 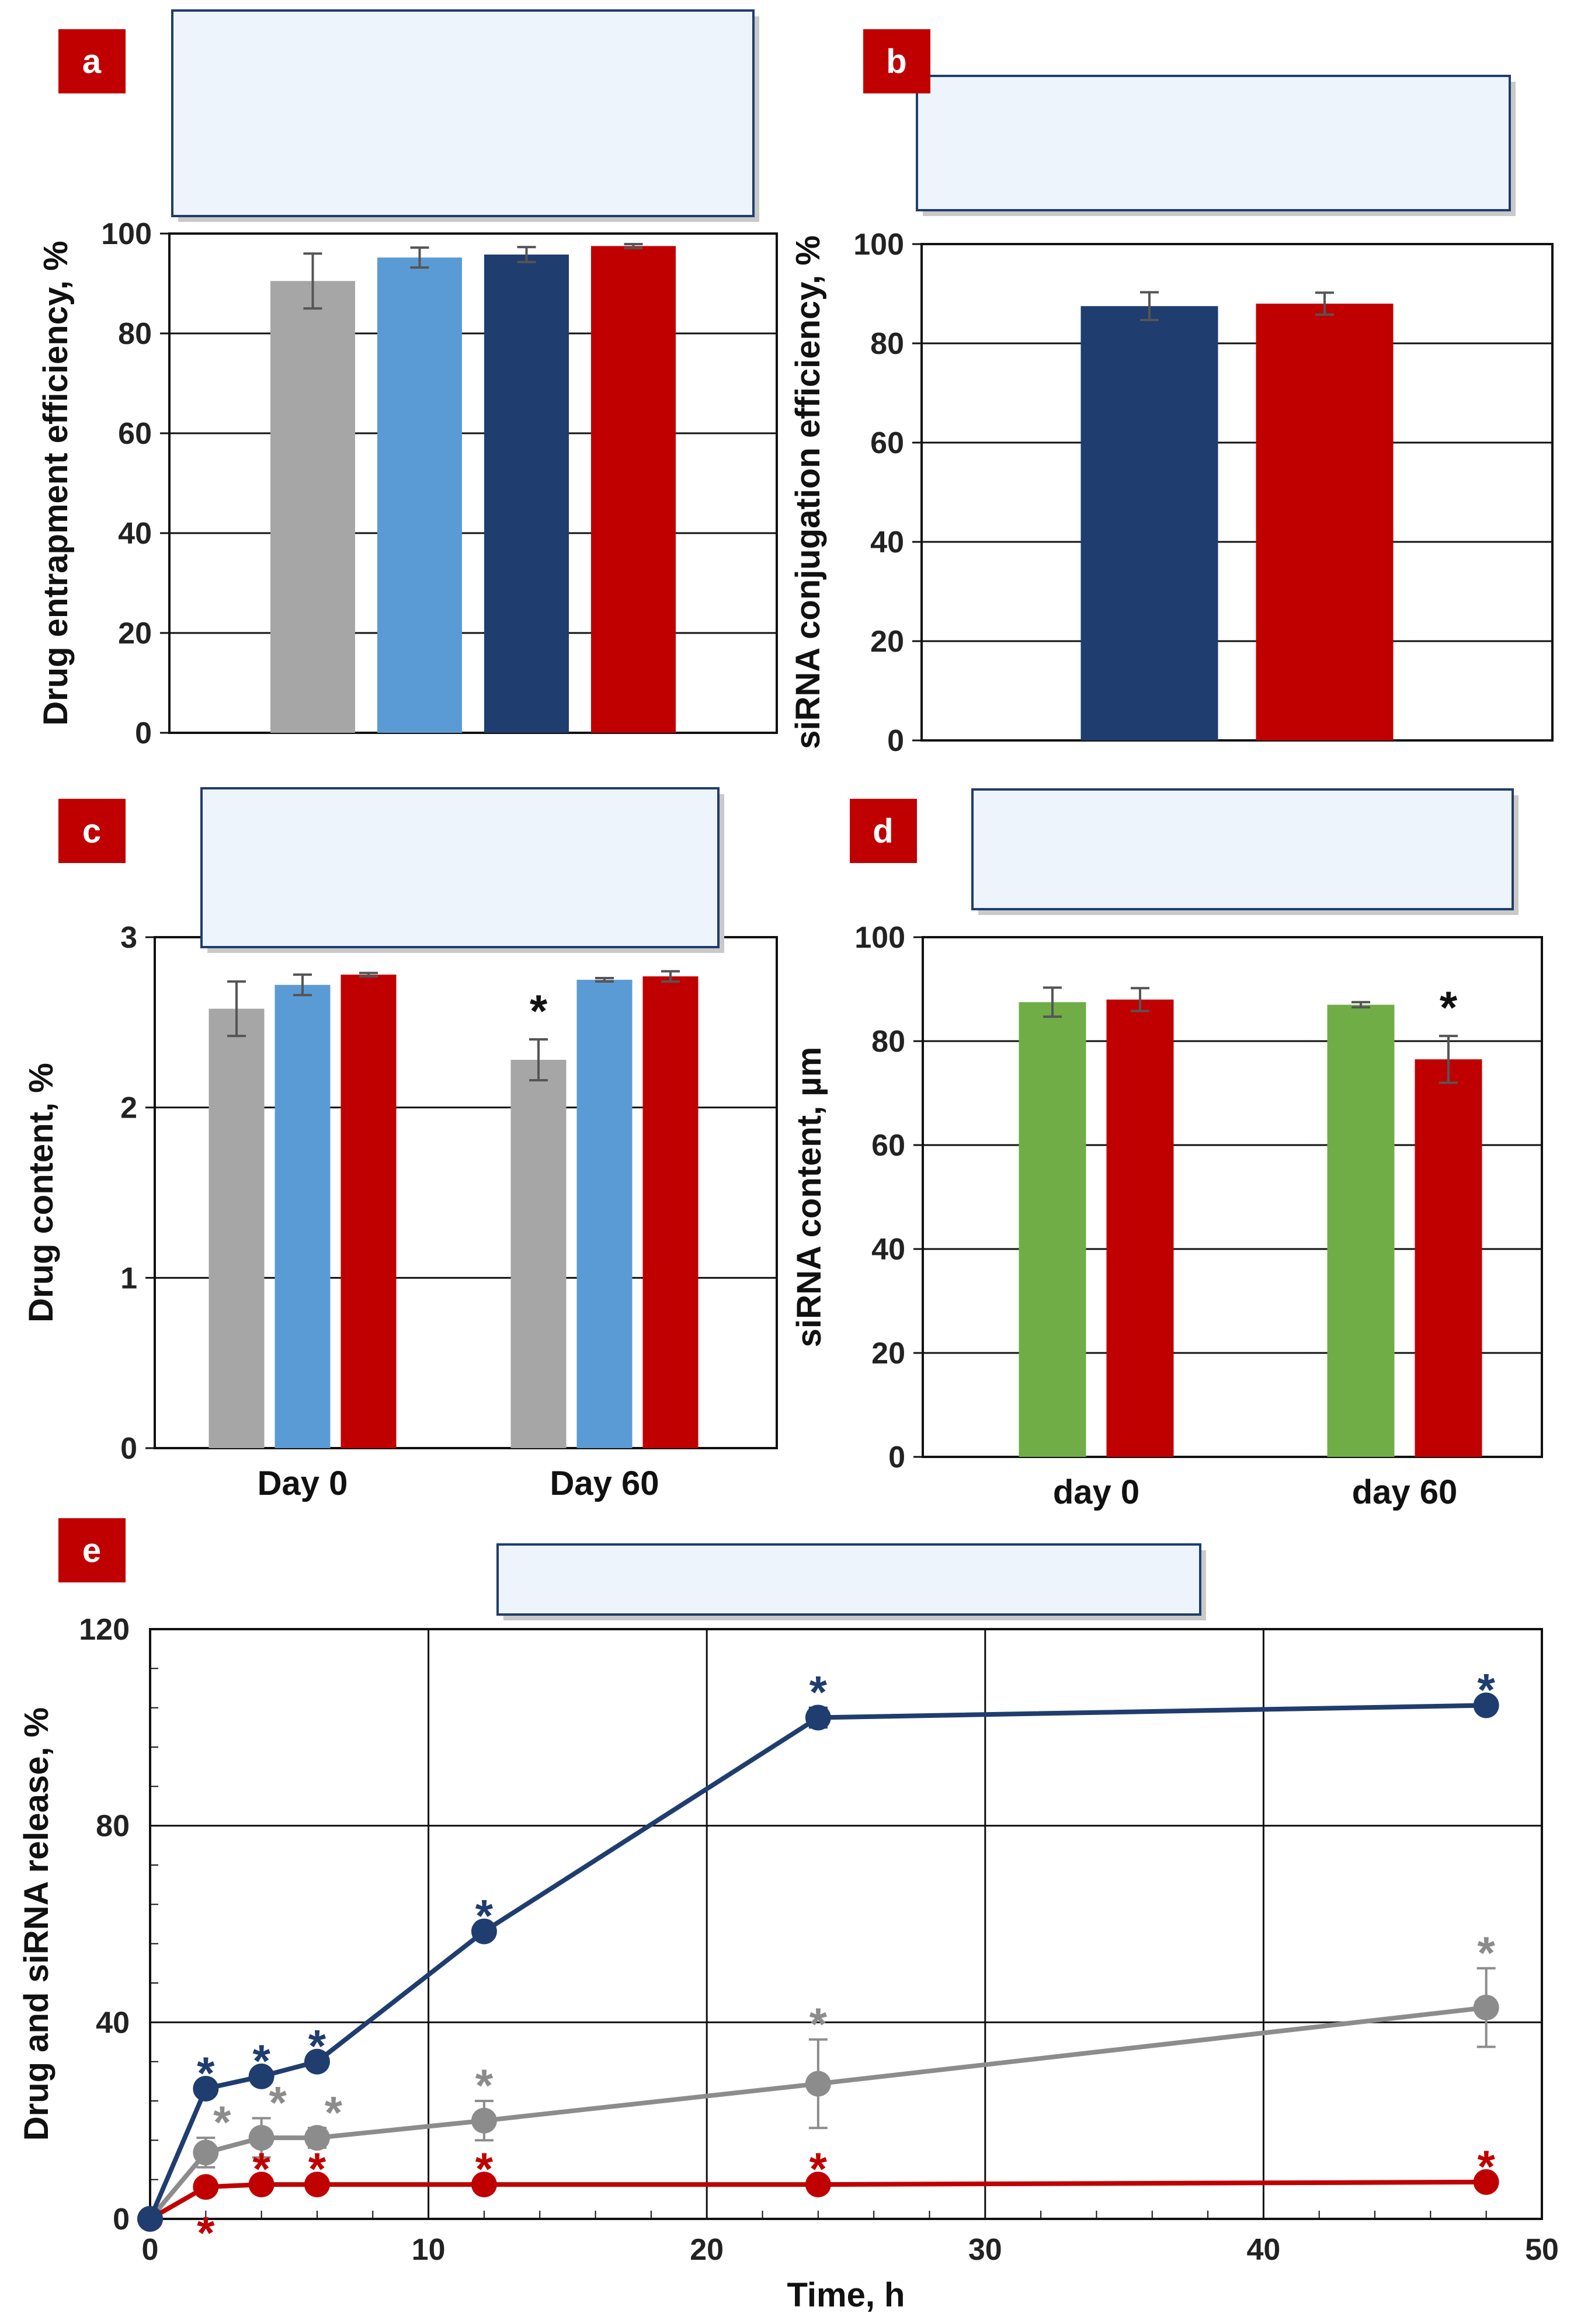 What do you see at coordinates (128, 938) in the screenshot?
I see `y-tick-label: 3` at bounding box center [128, 938].